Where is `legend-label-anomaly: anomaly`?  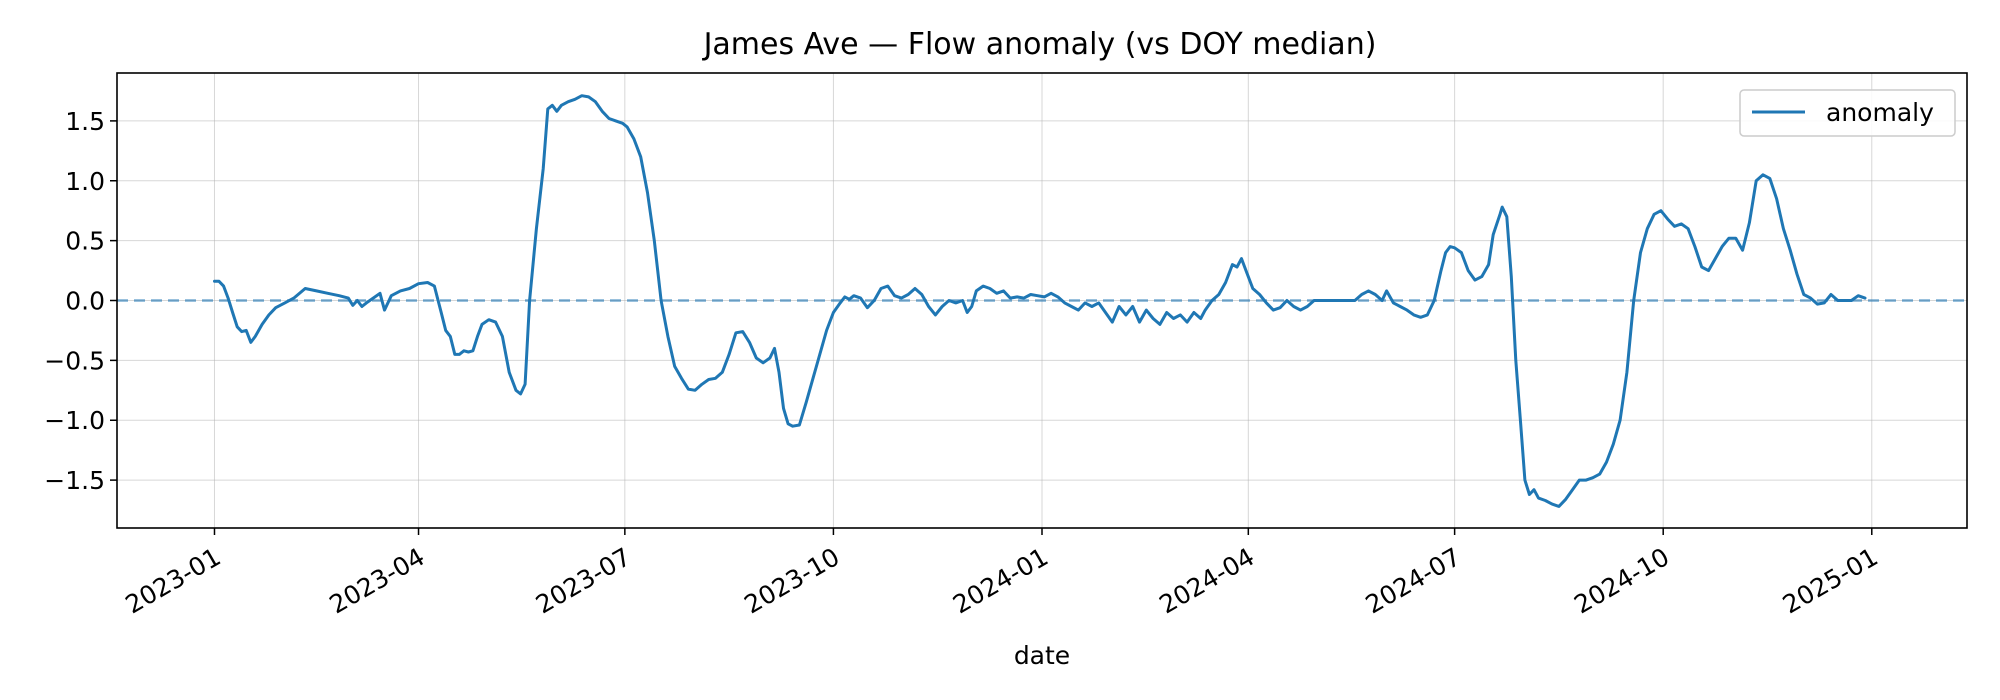
legend-label-anomaly: anomaly is located at coordinates (1880, 112).